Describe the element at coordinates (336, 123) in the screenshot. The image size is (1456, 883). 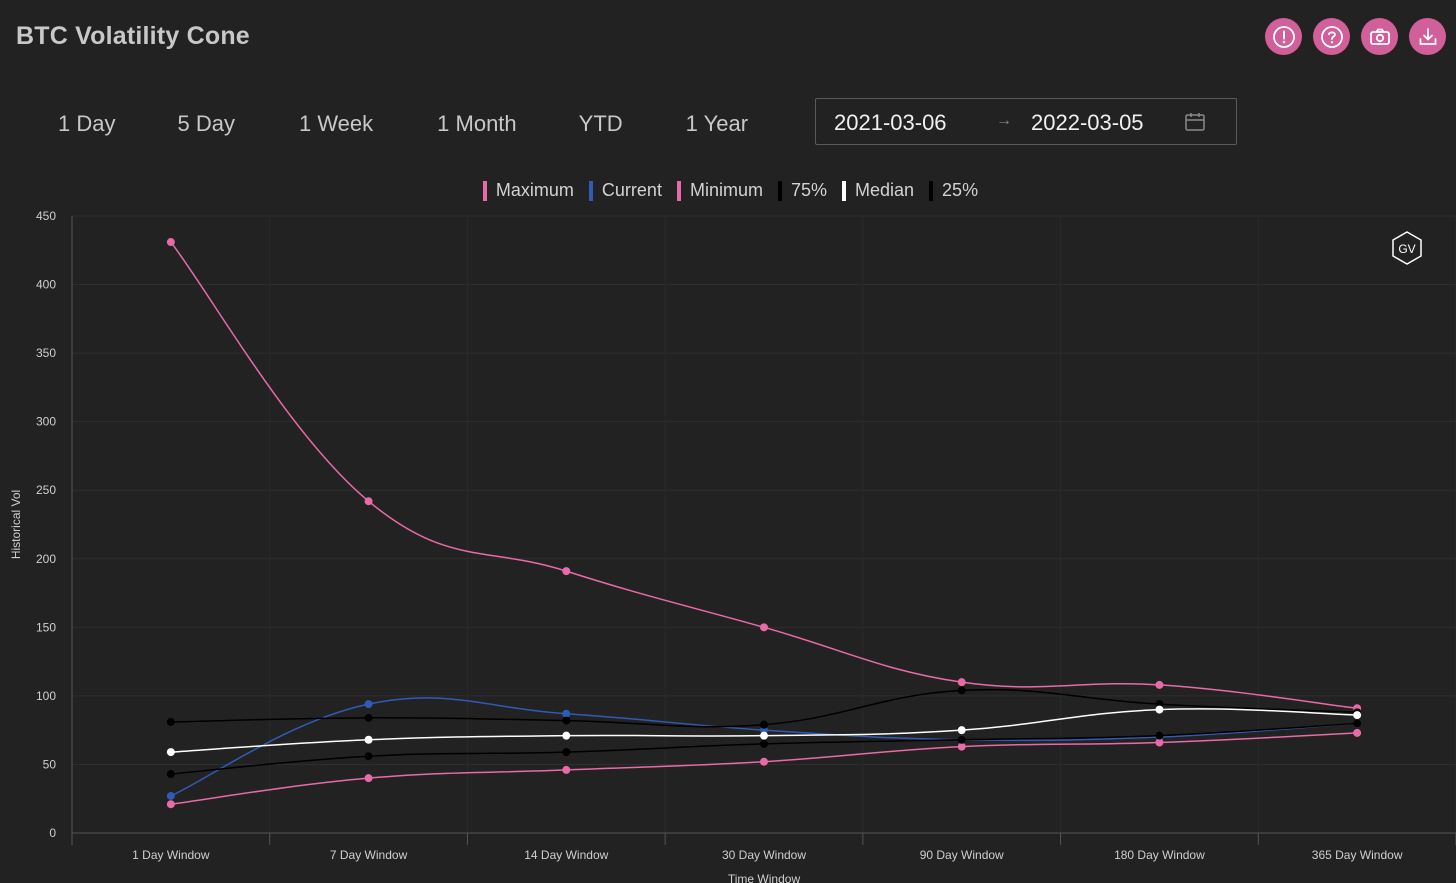
I see `tab-1-week: 1 Week` at that location.